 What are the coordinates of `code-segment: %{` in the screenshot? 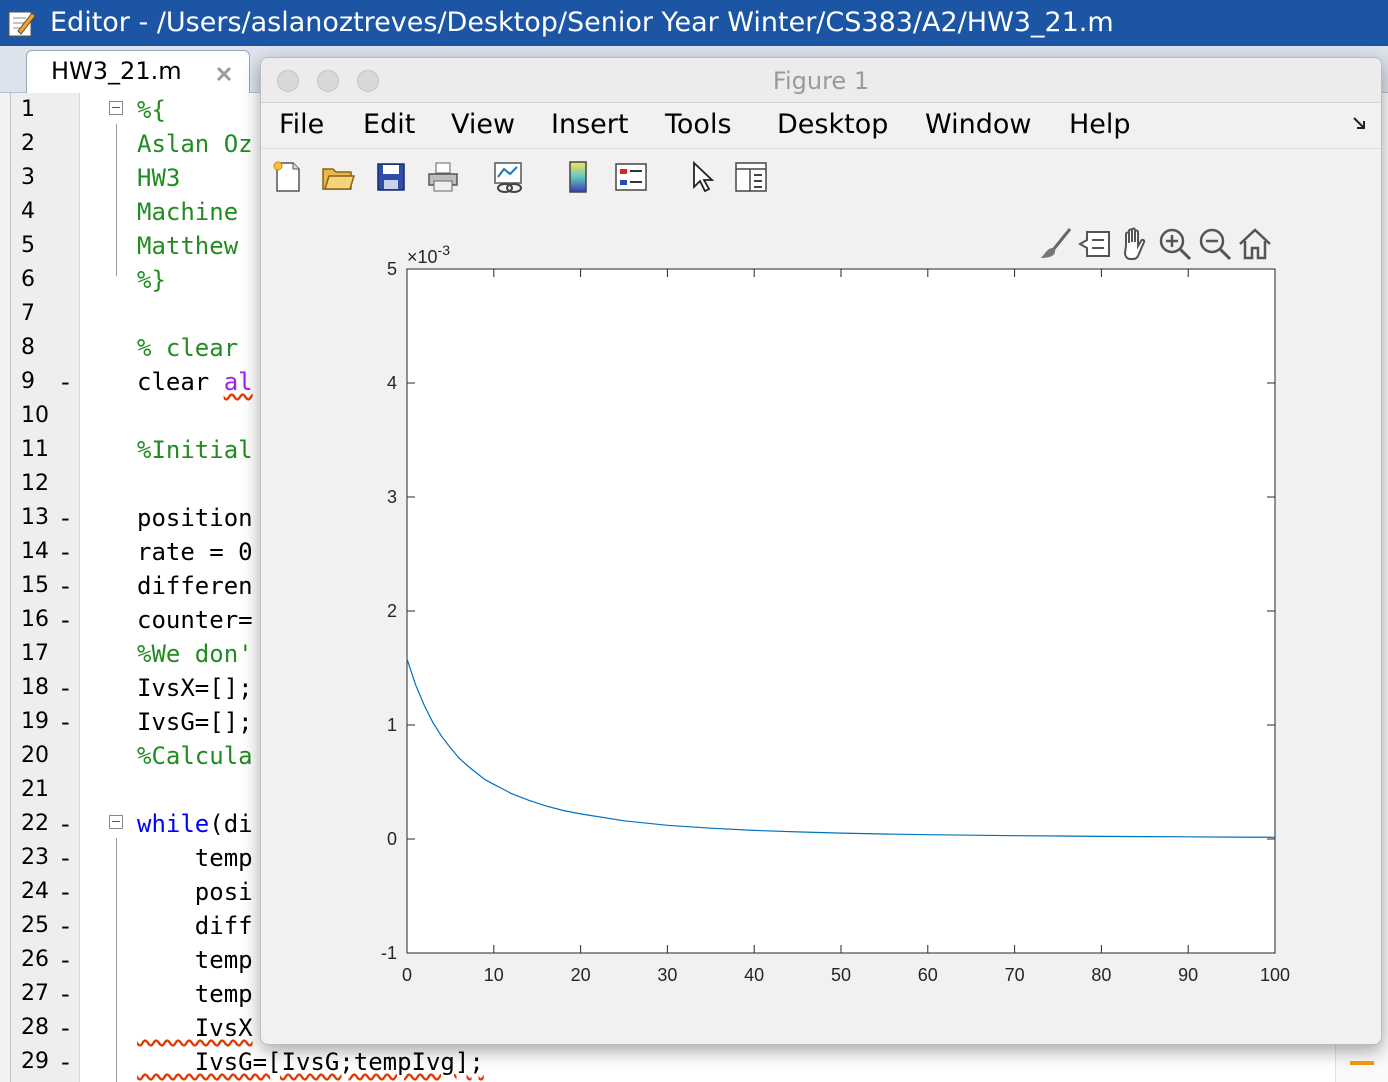 It's located at (151, 110).